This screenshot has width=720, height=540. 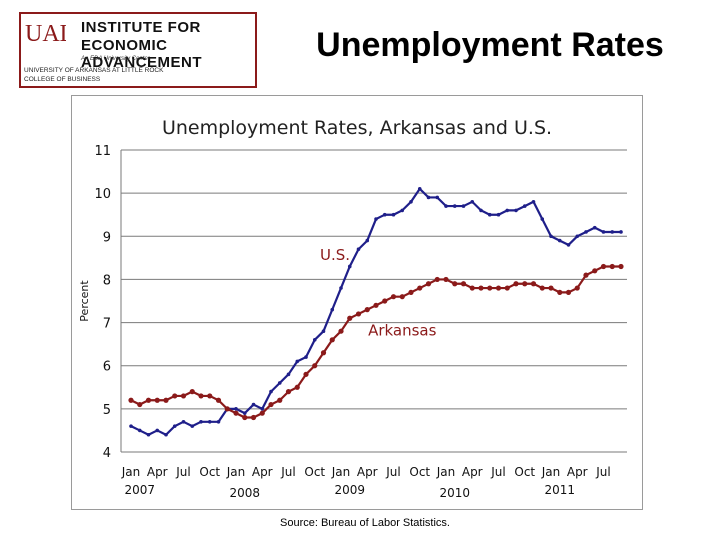 I want to click on y-tick-label: 5, so click(x=107, y=410).